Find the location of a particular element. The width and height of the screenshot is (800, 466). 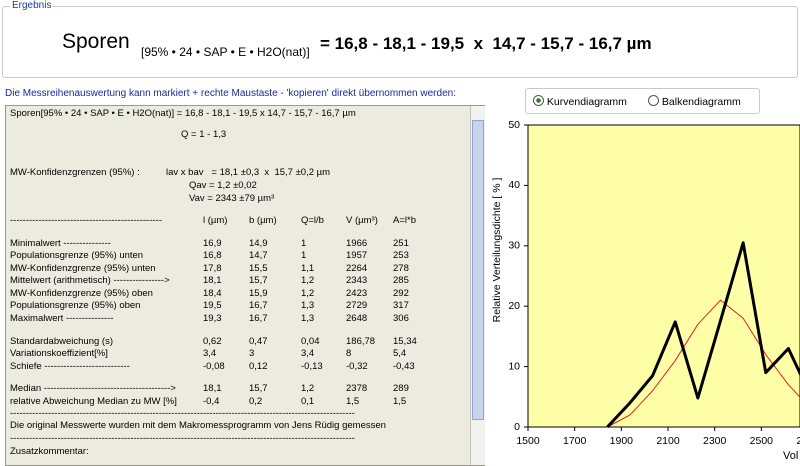

table-cell: 278 is located at coordinates (401, 268).